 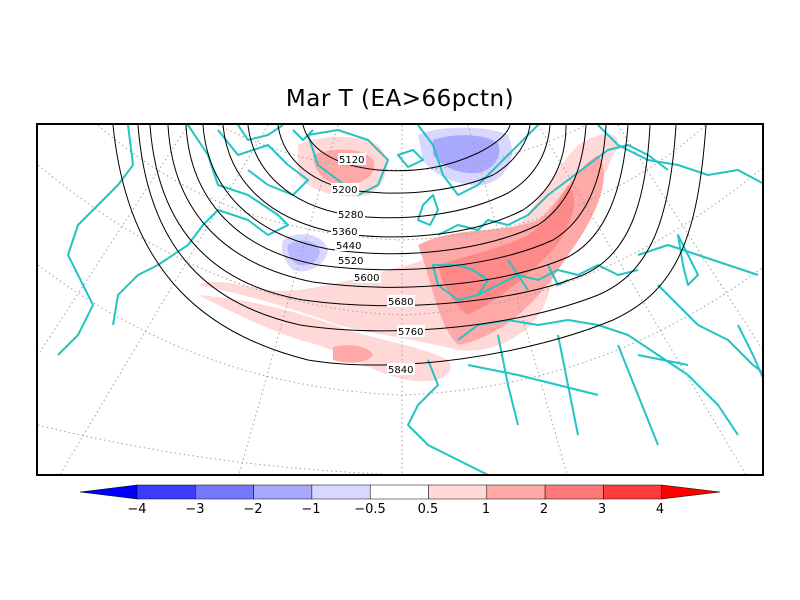 I want to click on colorbar-tick-label: −4, so click(x=136, y=509).